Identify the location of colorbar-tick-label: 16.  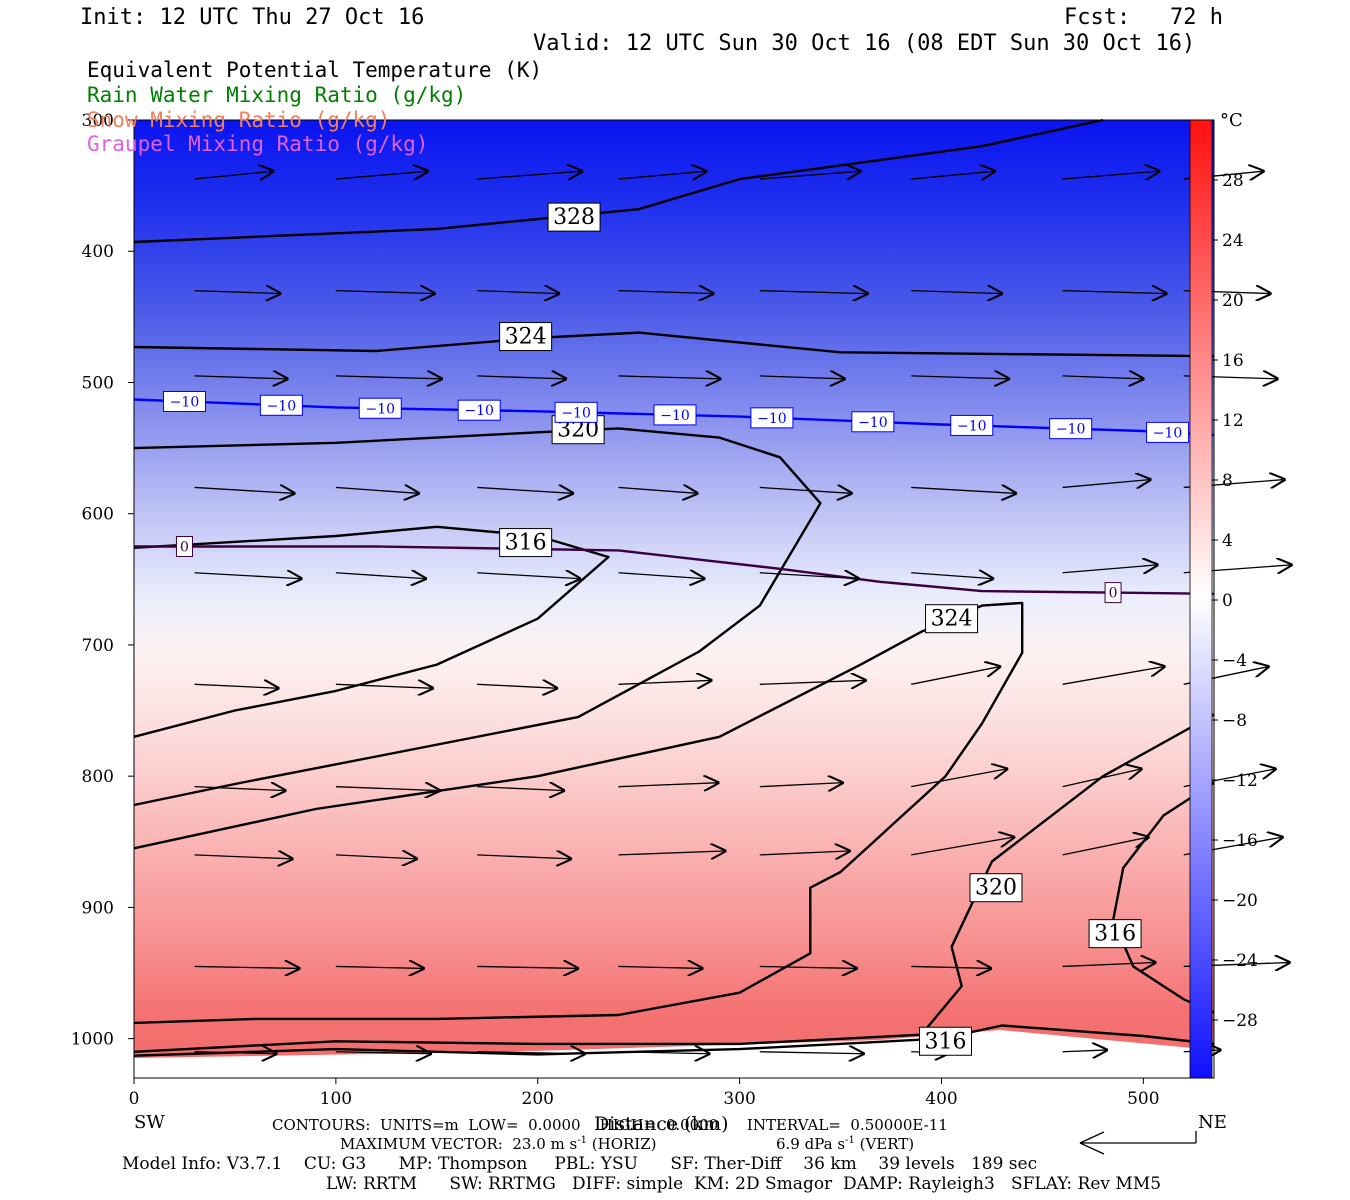
(1233, 361).